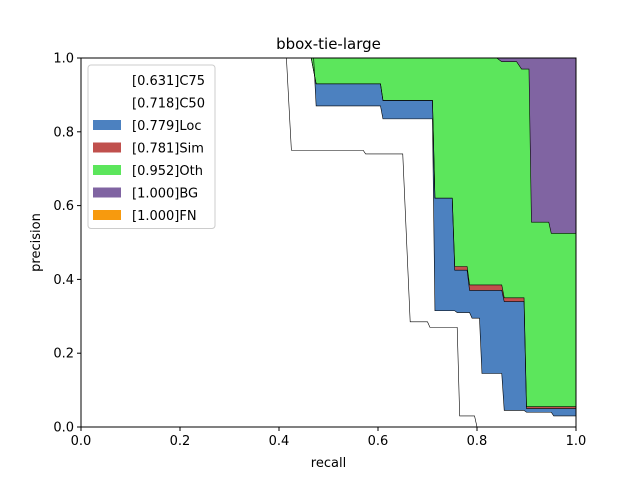 Image resolution: width=640 pixels, height=480 pixels. Describe the element at coordinates (279, 441) in the screenshot. I see `x-tick-label: 0.4` at that location.